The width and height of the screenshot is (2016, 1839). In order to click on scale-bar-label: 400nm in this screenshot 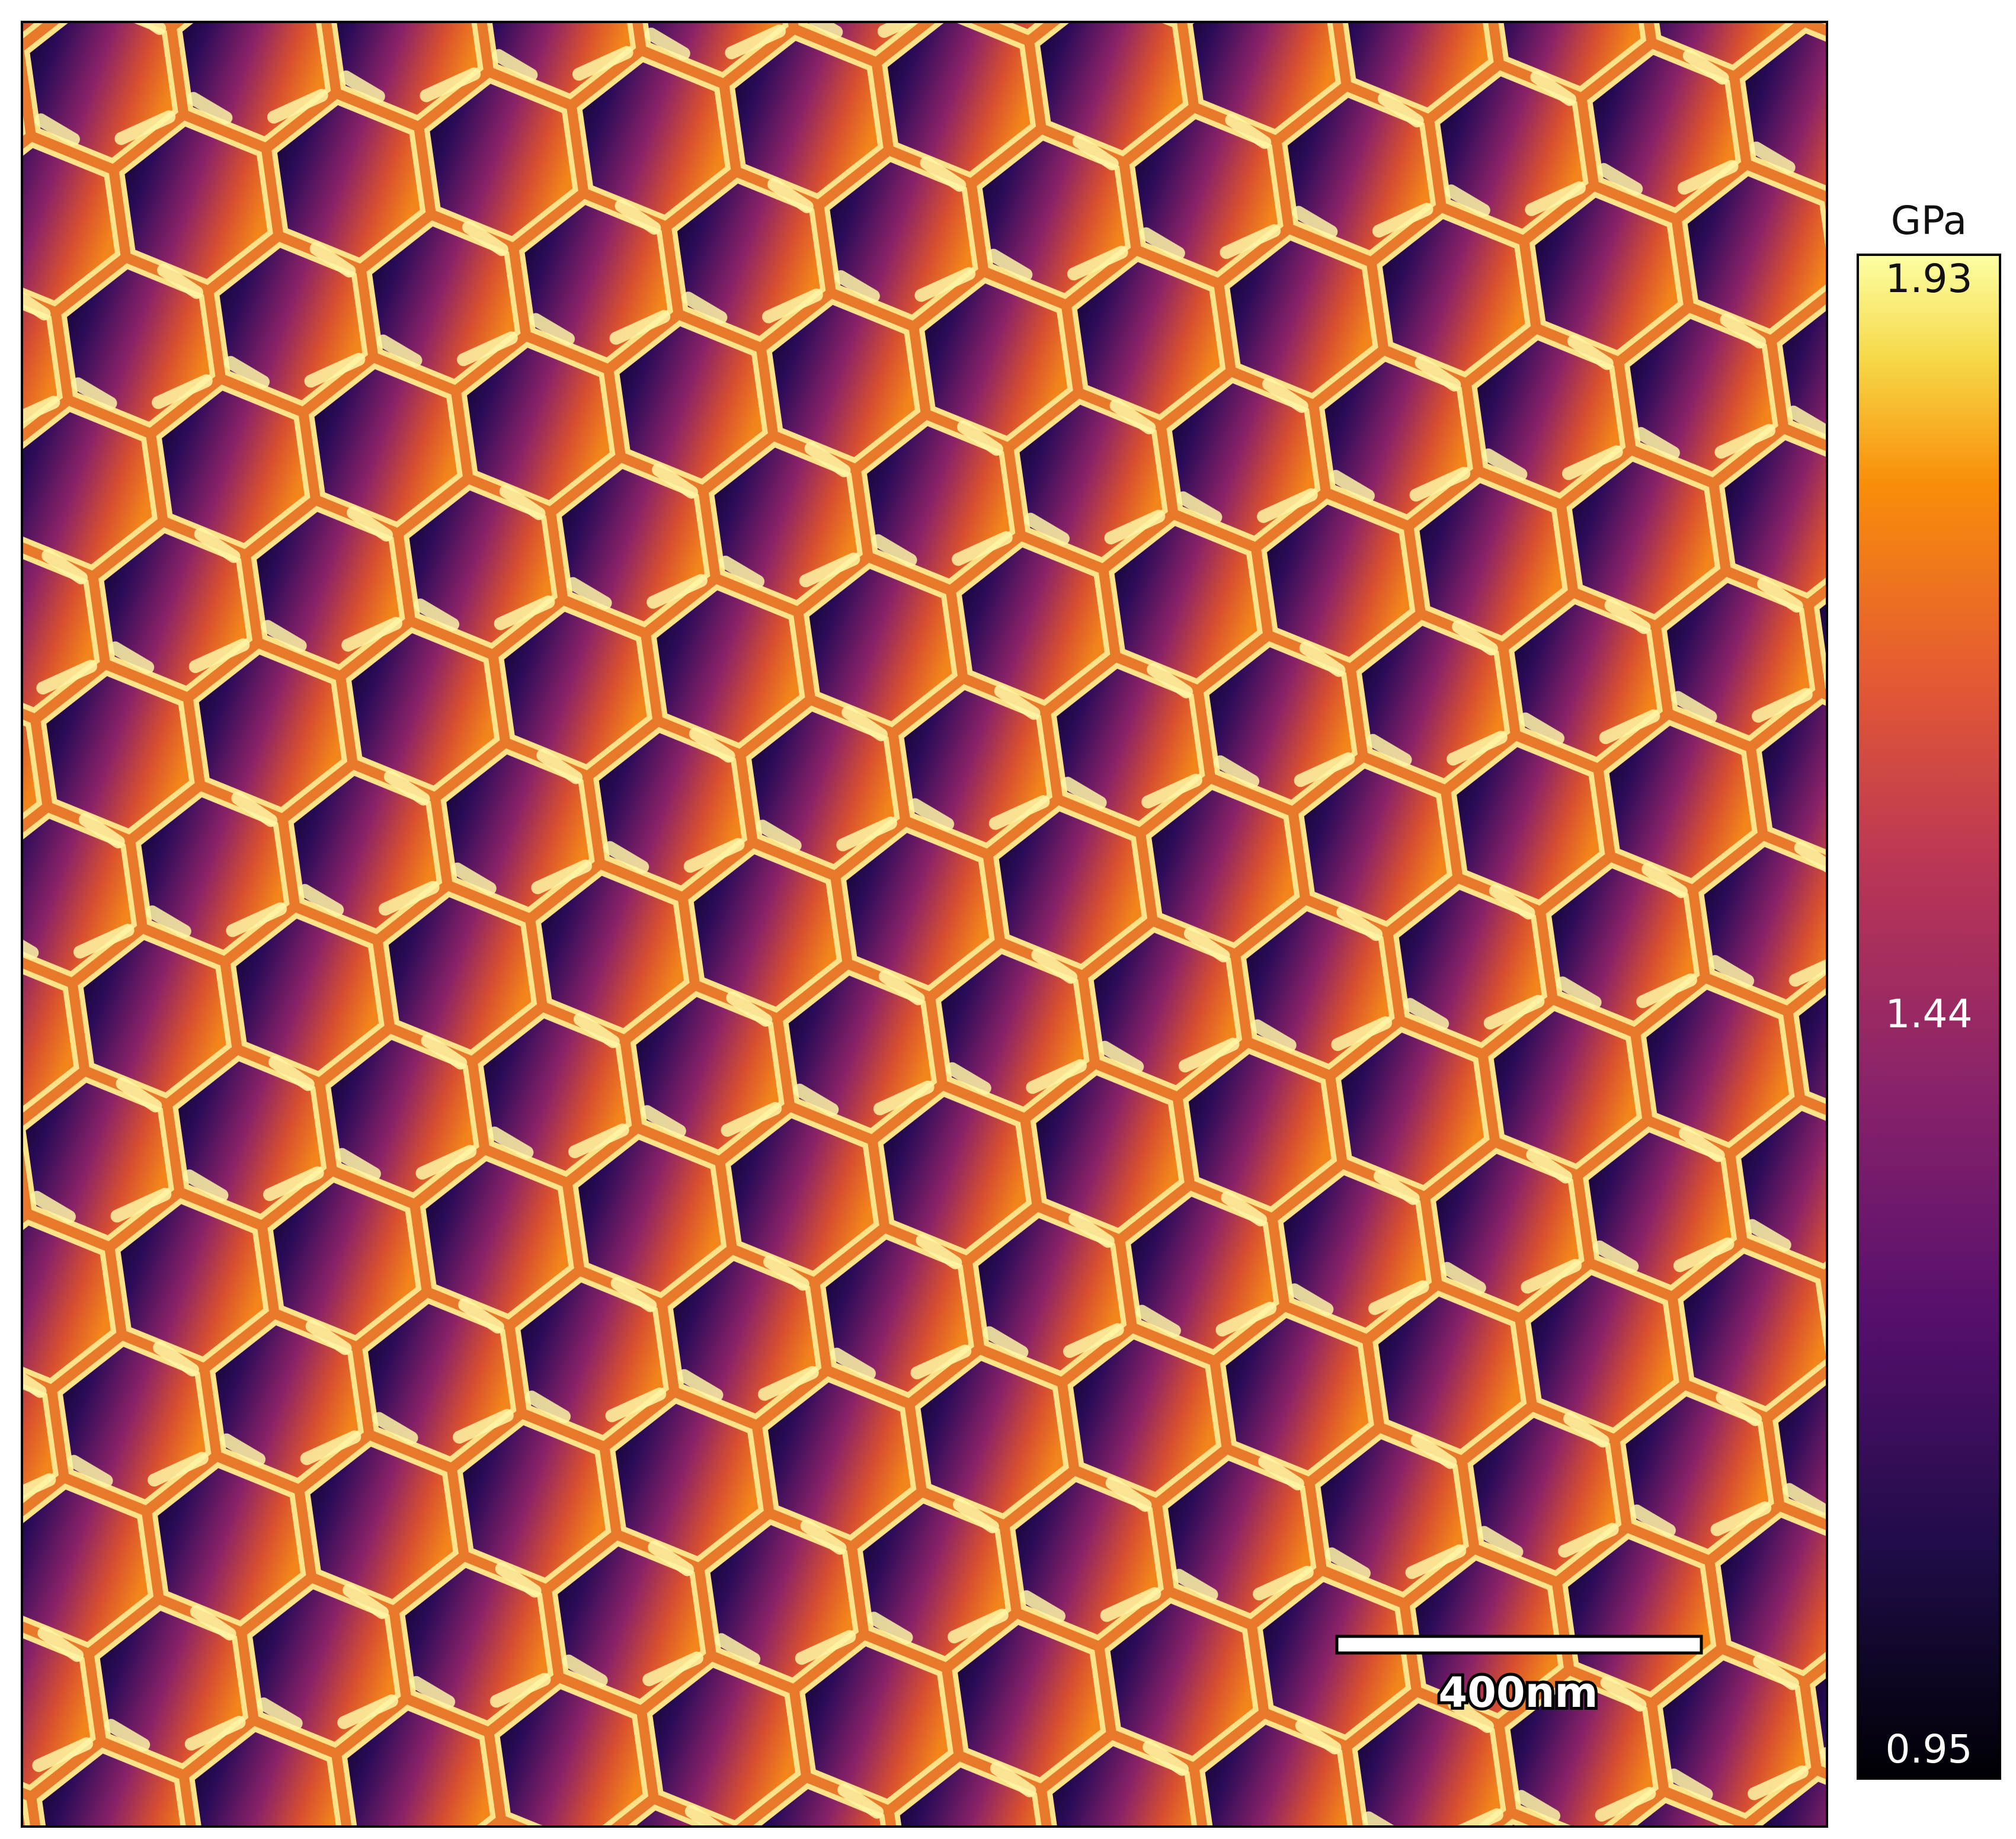, I will do `click(1518, 1692)`.